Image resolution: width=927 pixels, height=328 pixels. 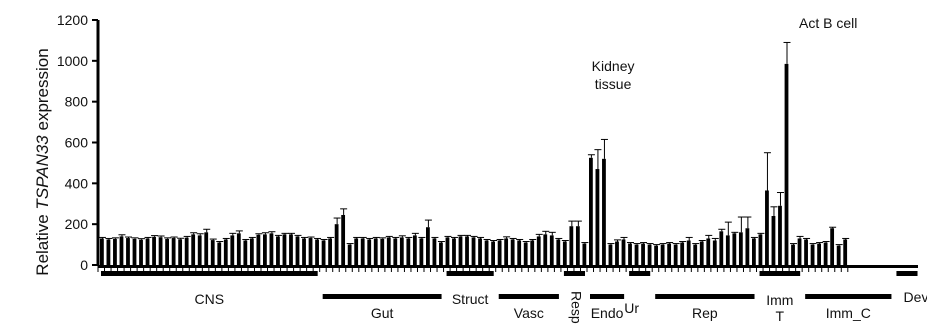 I want to click on group-label: Imm T, so click(x=779, y=308).